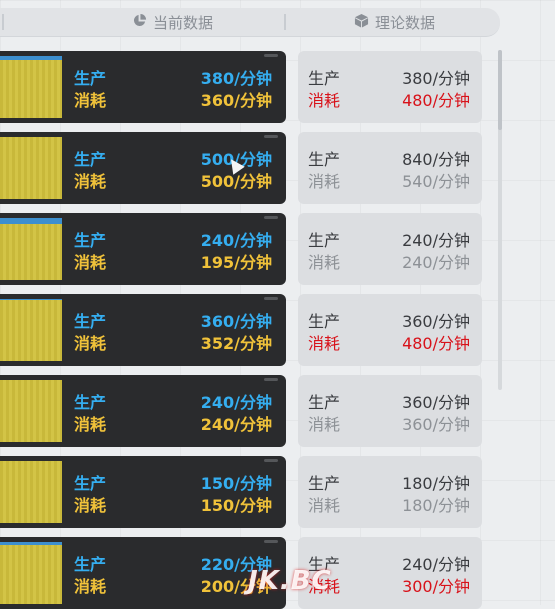  Describe the element at coordinates (436, 159) in the screenshot. I see `theory-production-value: 840/分钟` at that location.